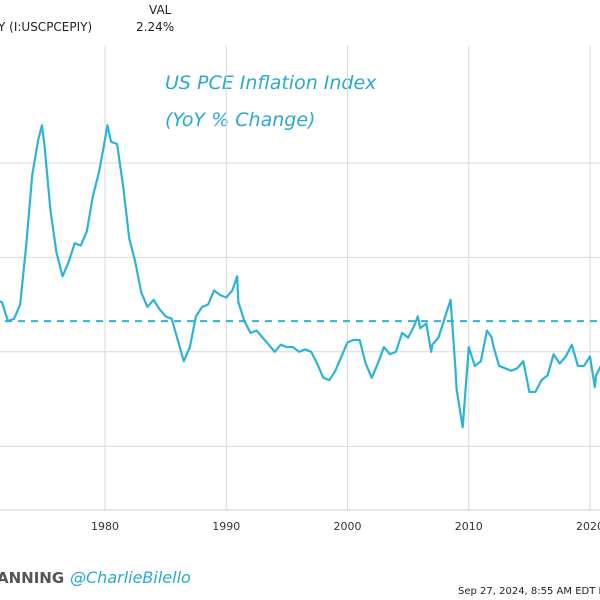 This screenshot has height=600, width=600. What do you see at coordinates (529, 591) in the screenshot?
I see `timestamp: Sep 27, 2024, 8:55 AM EDT Pow` at bounding box center [529, 591].